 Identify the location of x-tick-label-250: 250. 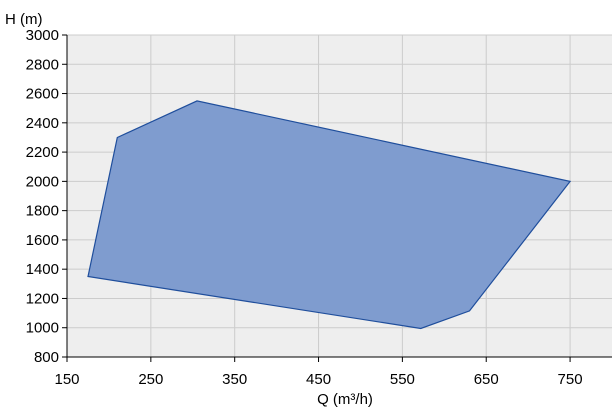
(150, 379).